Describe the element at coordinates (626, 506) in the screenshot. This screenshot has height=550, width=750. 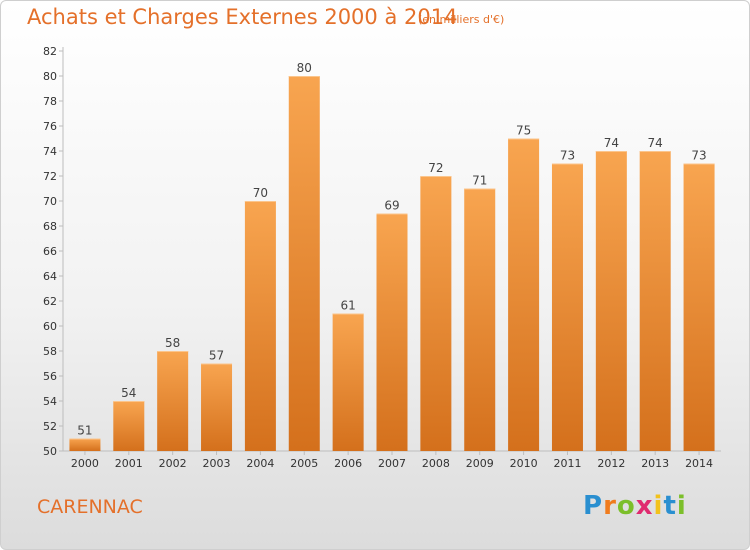
I see `brand-logo-letter: o` at that location.